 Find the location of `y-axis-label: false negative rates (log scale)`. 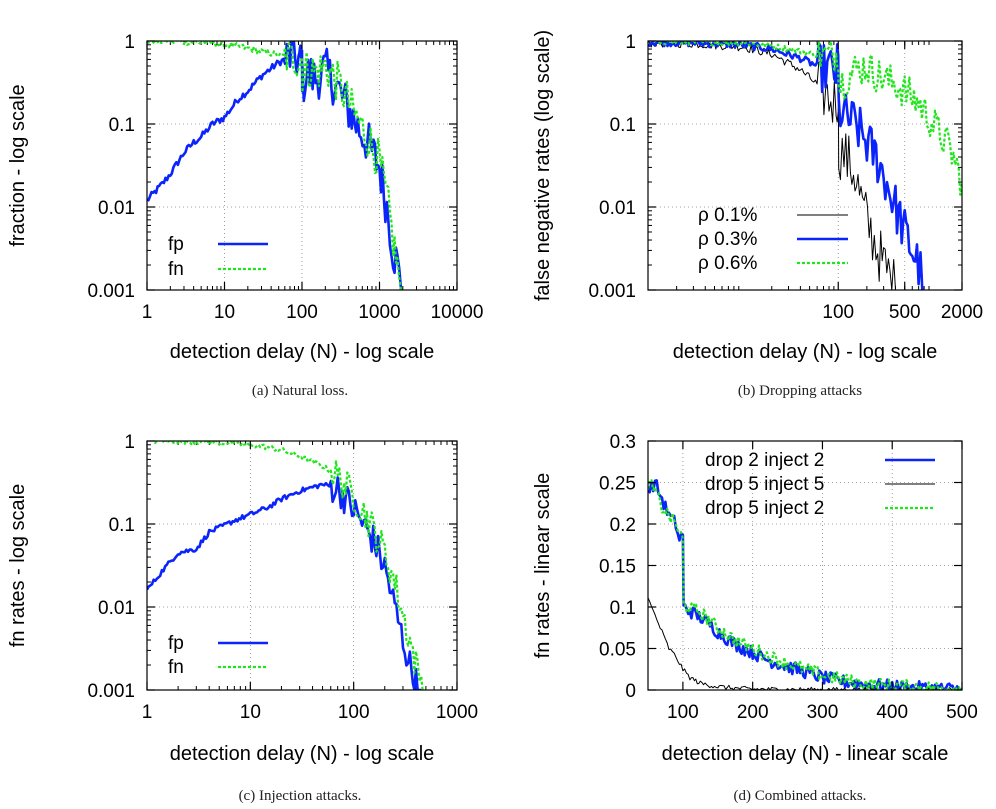

y-axis-label: false negative rates (log scale) is located at coordinates (543, 165).